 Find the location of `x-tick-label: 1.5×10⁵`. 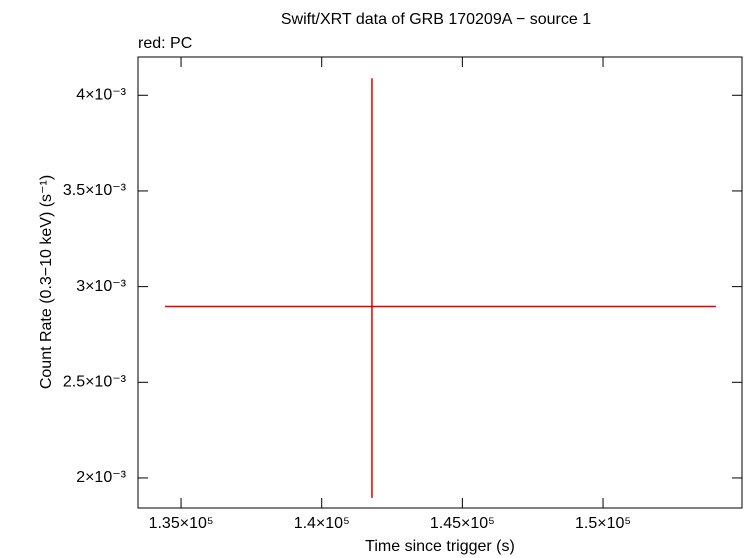

x-tick-label: 1.5×10⁵ is located at coordinates (603, 523).